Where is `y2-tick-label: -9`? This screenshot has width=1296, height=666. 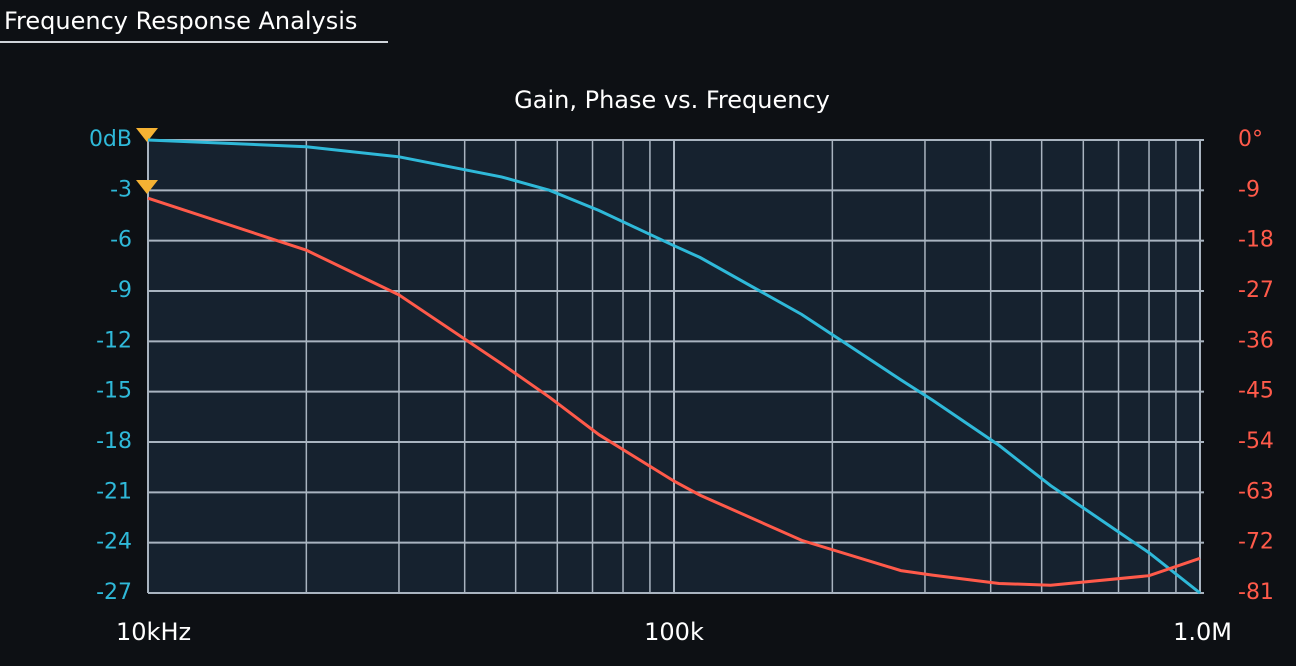 y2-tick-label: -9 is located at coordinates (1249, 189).